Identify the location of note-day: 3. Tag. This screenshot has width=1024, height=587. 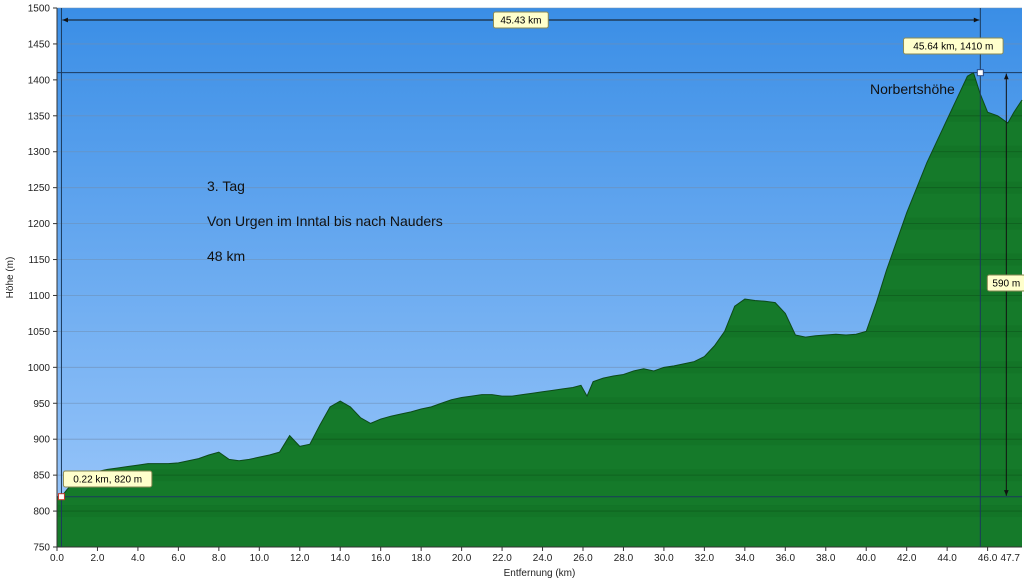
(226, 186).